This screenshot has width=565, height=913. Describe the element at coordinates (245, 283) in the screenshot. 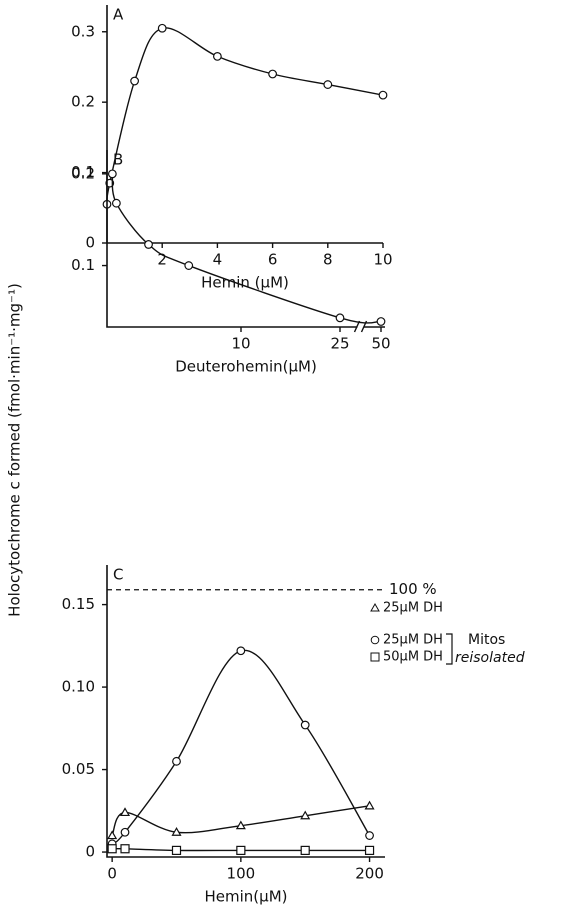

I see `x-axis-label: Hemin (μM)` at that location.